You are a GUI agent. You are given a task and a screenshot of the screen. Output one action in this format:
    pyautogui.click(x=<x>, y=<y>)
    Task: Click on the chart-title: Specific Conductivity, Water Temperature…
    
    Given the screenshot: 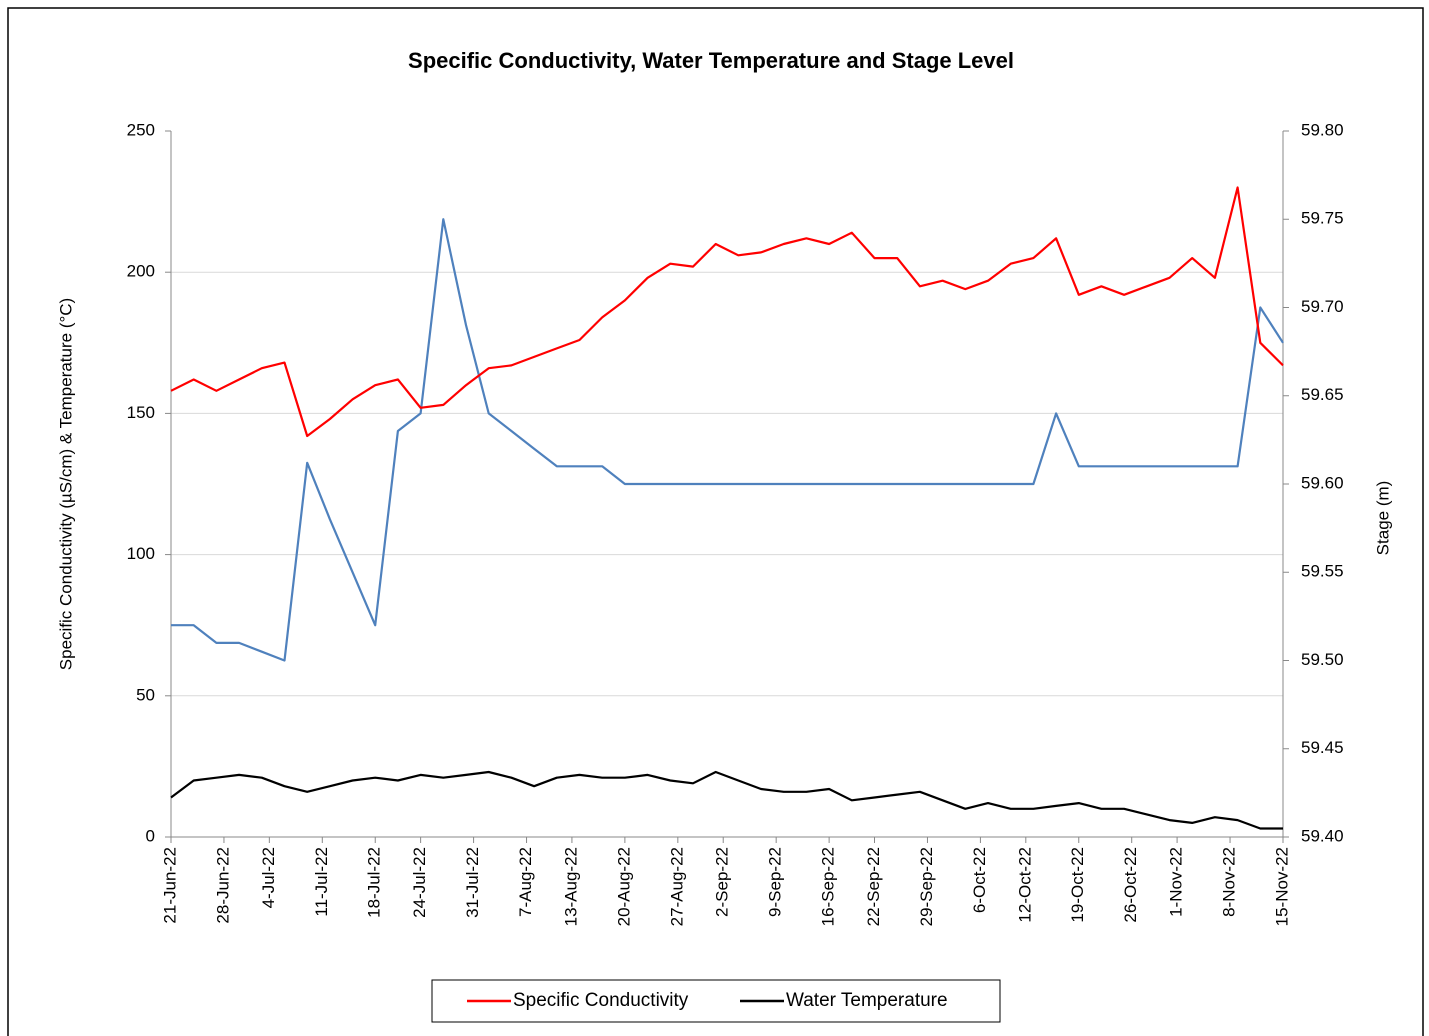 What is the action you would take?
    pyautogui.click(x=711, y=60)
    